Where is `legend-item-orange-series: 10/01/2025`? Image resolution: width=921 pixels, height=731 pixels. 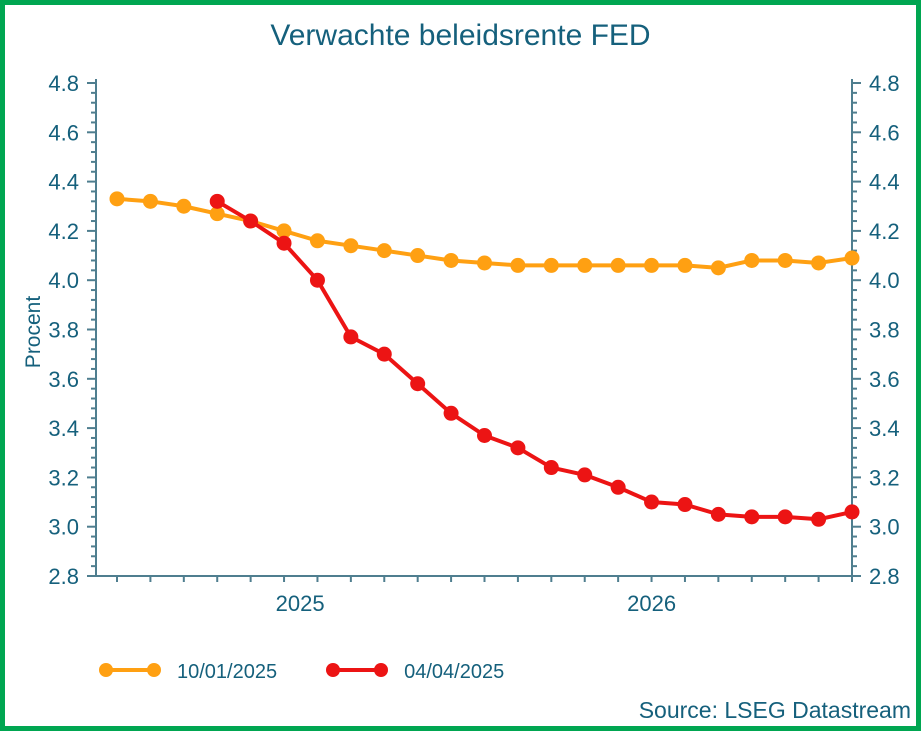
legend-item-orange-series: 10/01/2025 is located at coordinates (186, 672).